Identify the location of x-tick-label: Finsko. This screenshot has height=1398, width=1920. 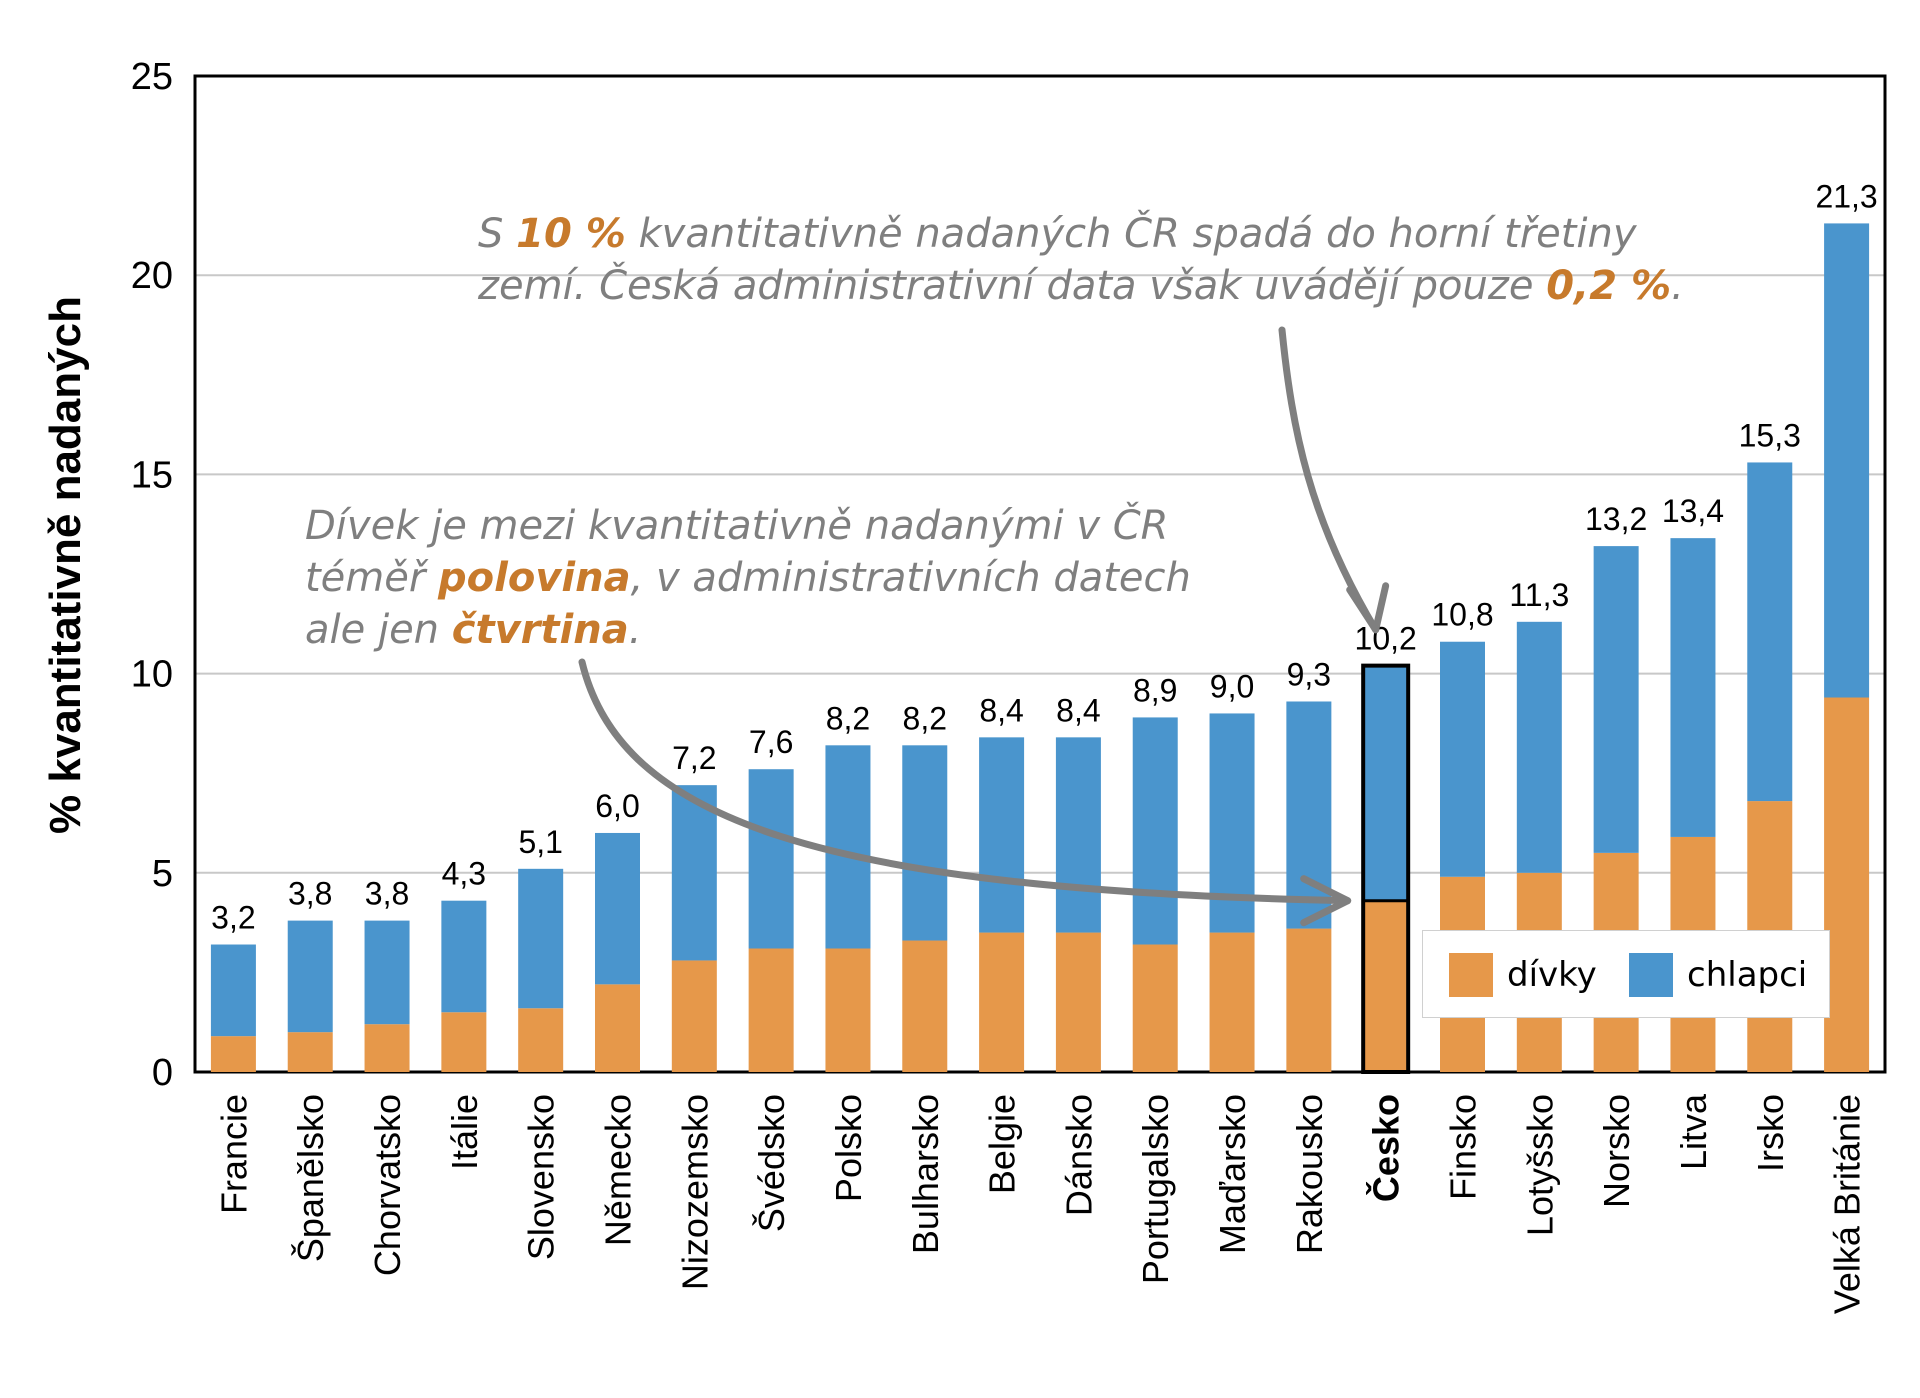
(1463, 1147).